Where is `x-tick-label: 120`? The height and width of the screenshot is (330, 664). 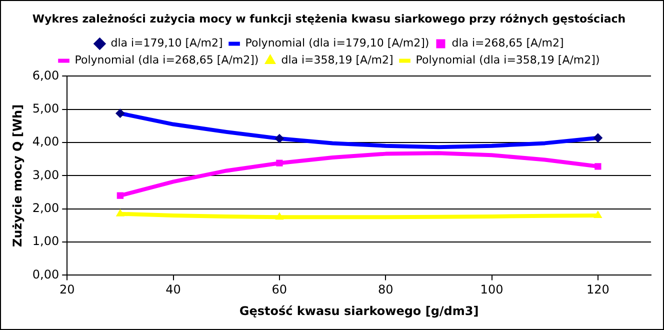
x-tick-label: 120 is located at coordinates (598, 289).